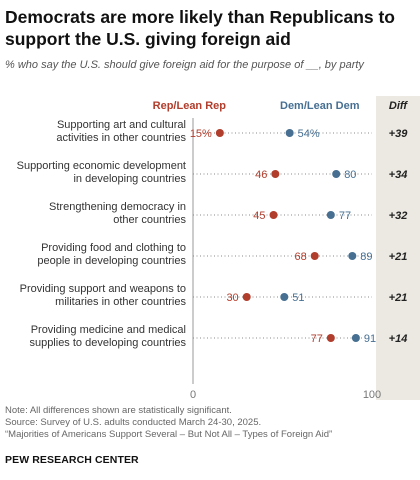 This screenshot has height=480, width=420. I want to click on category-label: militaries in other countries, so click(120, 302).